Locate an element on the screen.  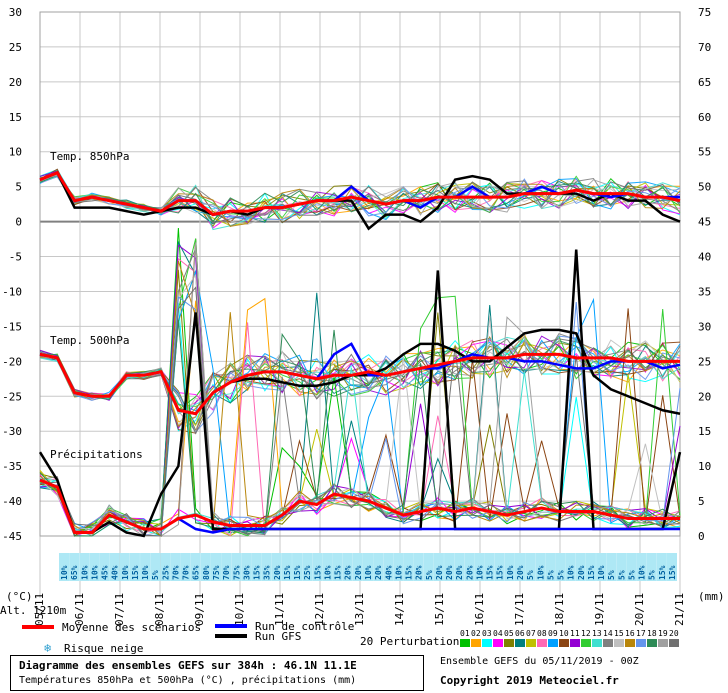
legend-label-perturbations: 20 Perturbations is located at coordinates (413, 641).